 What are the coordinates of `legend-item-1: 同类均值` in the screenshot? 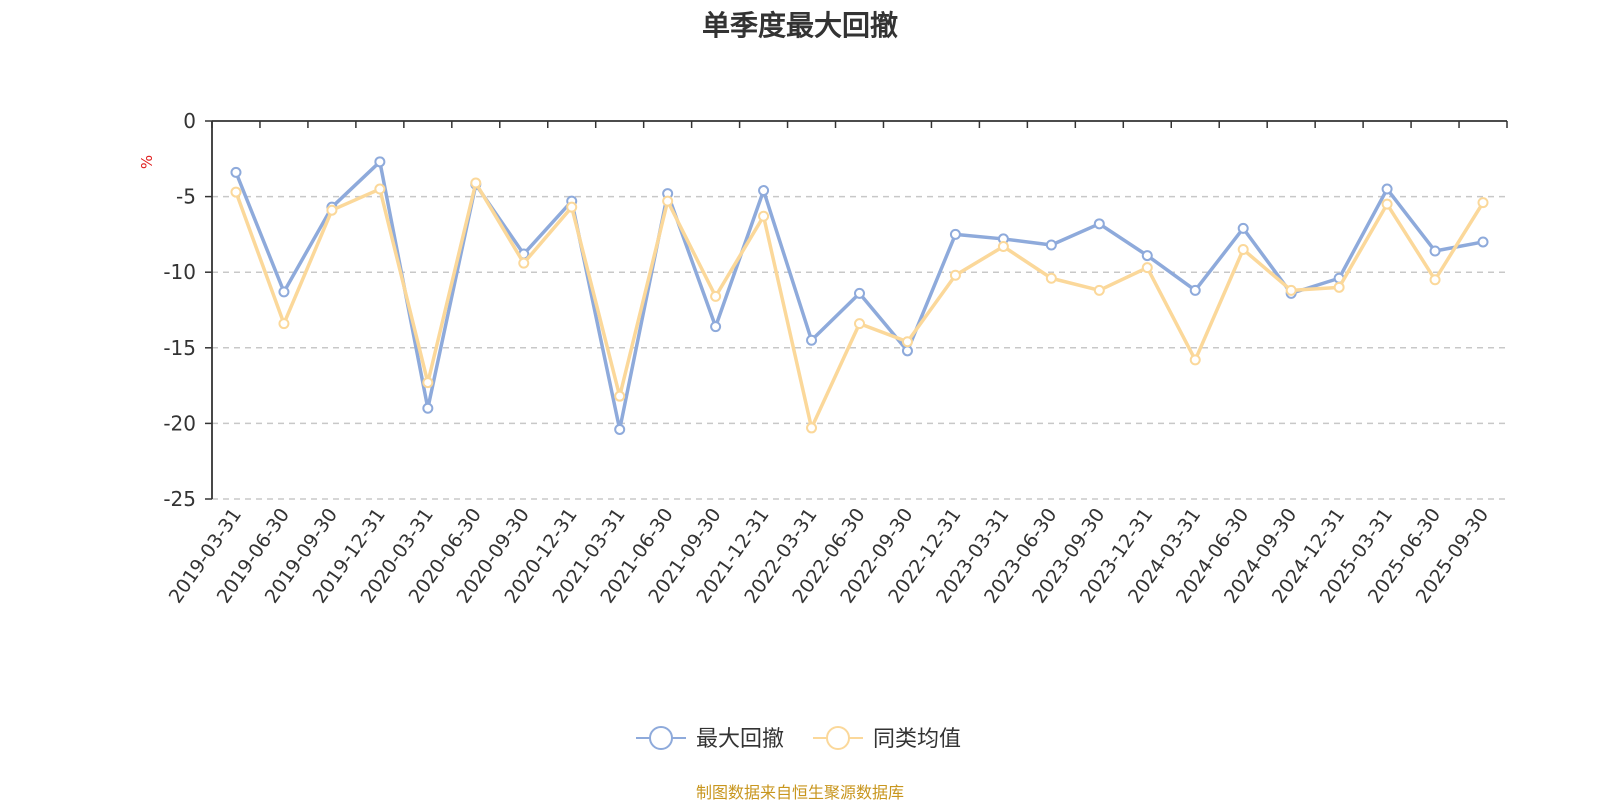 It's located at (887, 739).